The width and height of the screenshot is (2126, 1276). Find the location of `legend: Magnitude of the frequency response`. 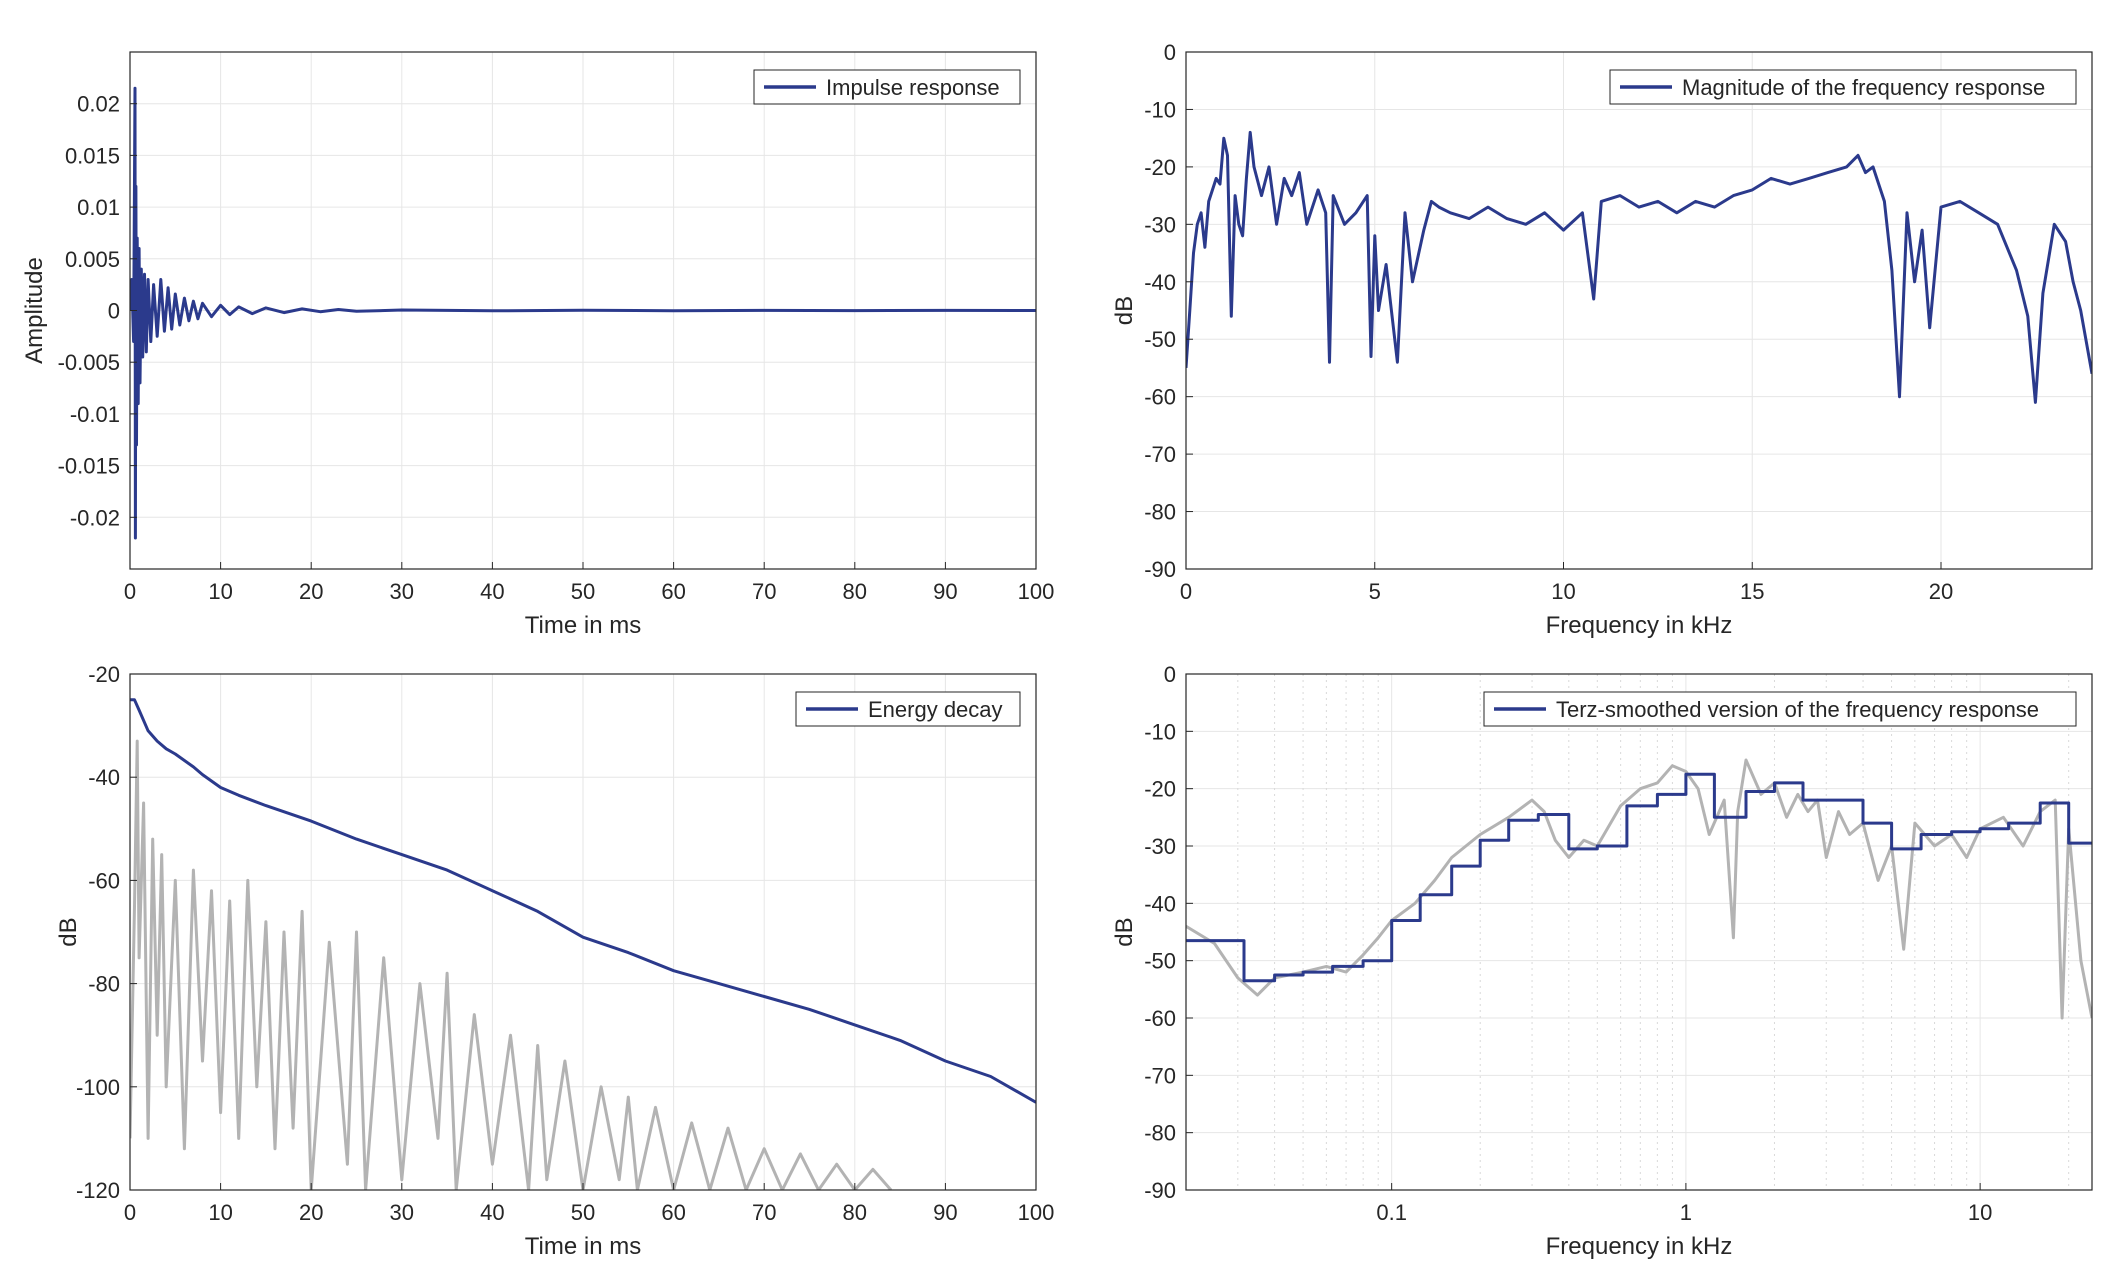

legend: Magnitude of the frequency response is located at coordinates (1843, 87).